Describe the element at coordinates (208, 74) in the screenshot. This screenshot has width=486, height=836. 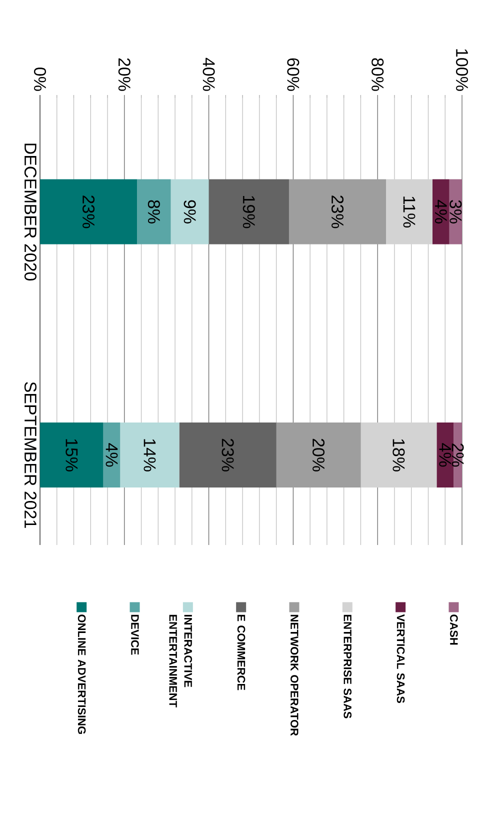
I see `x-tick-label: 40%` at that location.